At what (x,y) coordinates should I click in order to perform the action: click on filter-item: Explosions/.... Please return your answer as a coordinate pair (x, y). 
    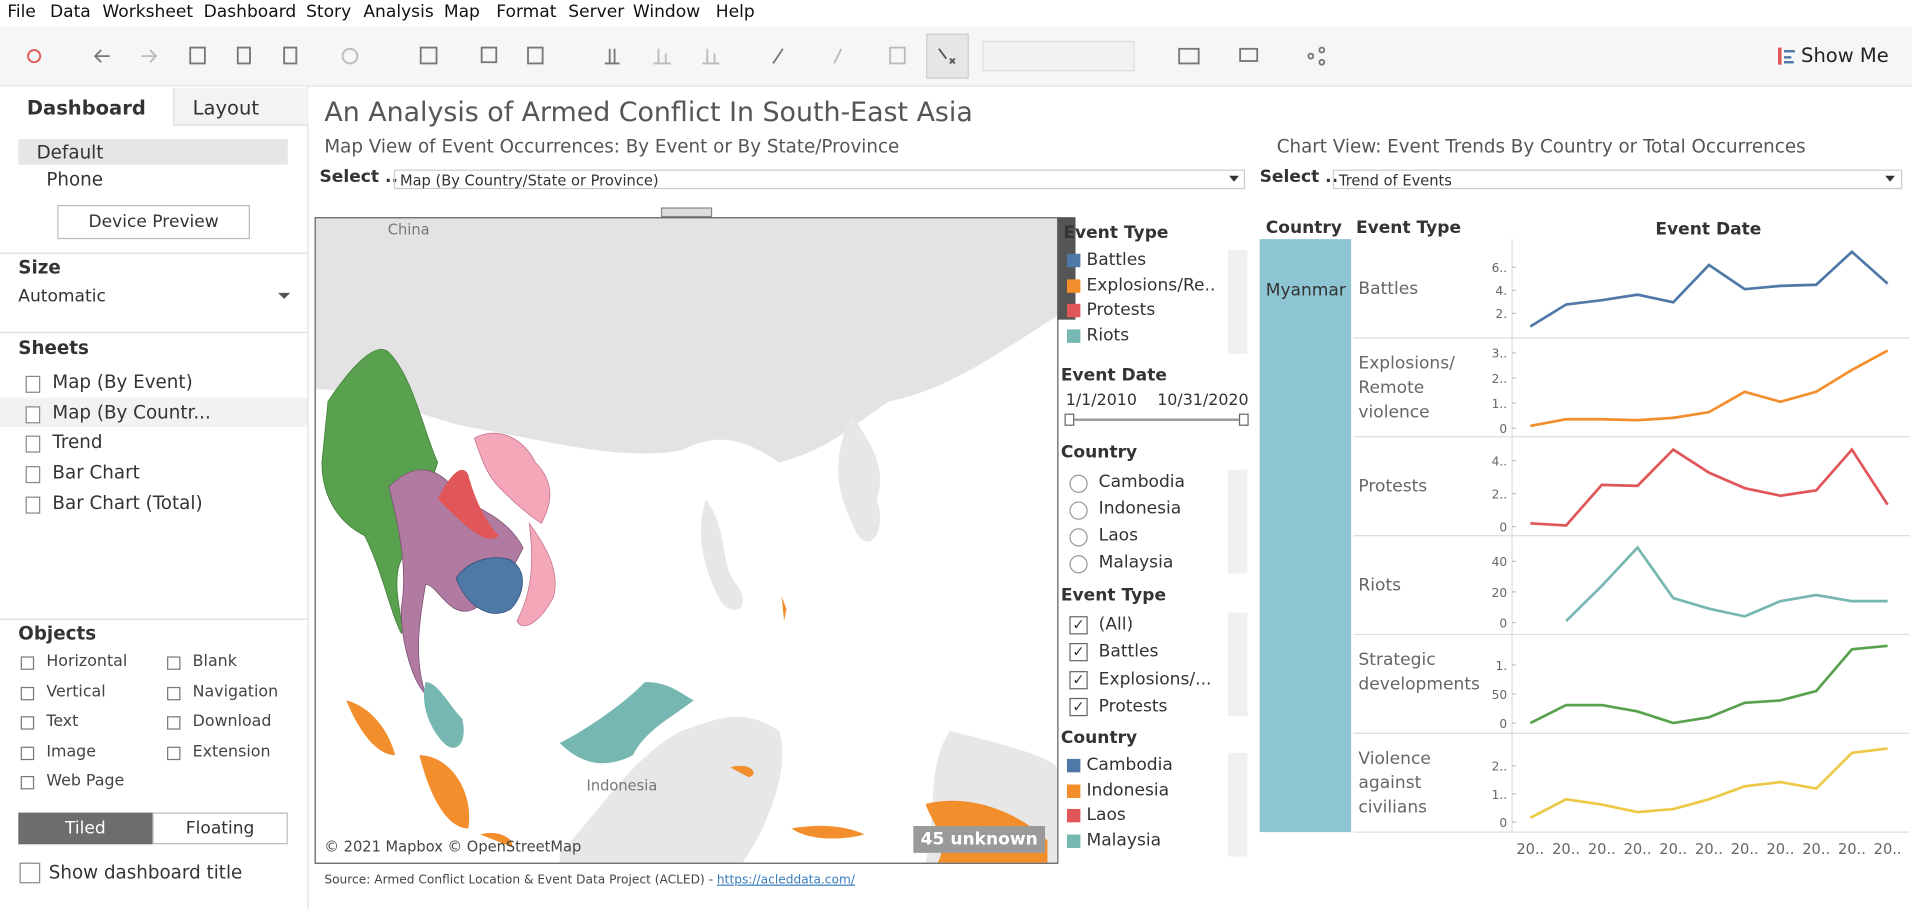
    Looking at the image, I should click on (1155, 679).